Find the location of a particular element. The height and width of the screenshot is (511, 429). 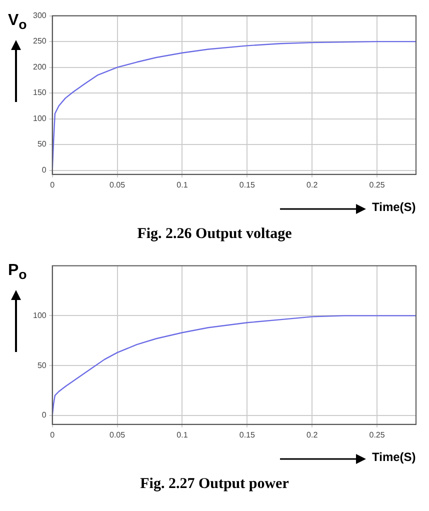

caption: Fig. 2.27 Output power is located at coordinates (214, 484).